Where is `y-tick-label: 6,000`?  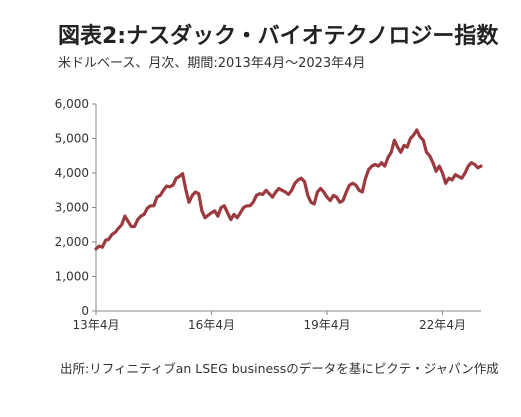 y-tick-label: 6,000 is located at coordinates (72, 104).